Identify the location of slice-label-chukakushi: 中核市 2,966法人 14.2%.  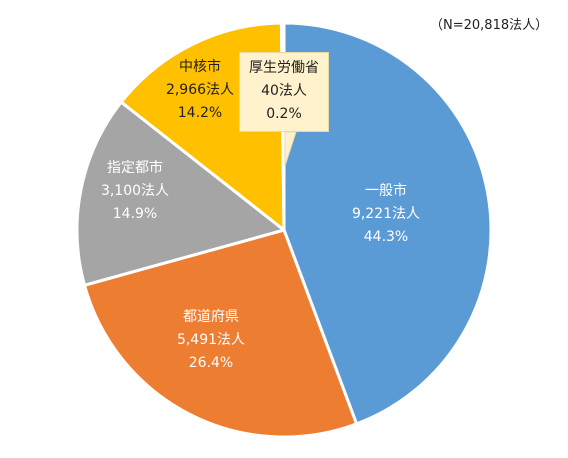
(200, 90).